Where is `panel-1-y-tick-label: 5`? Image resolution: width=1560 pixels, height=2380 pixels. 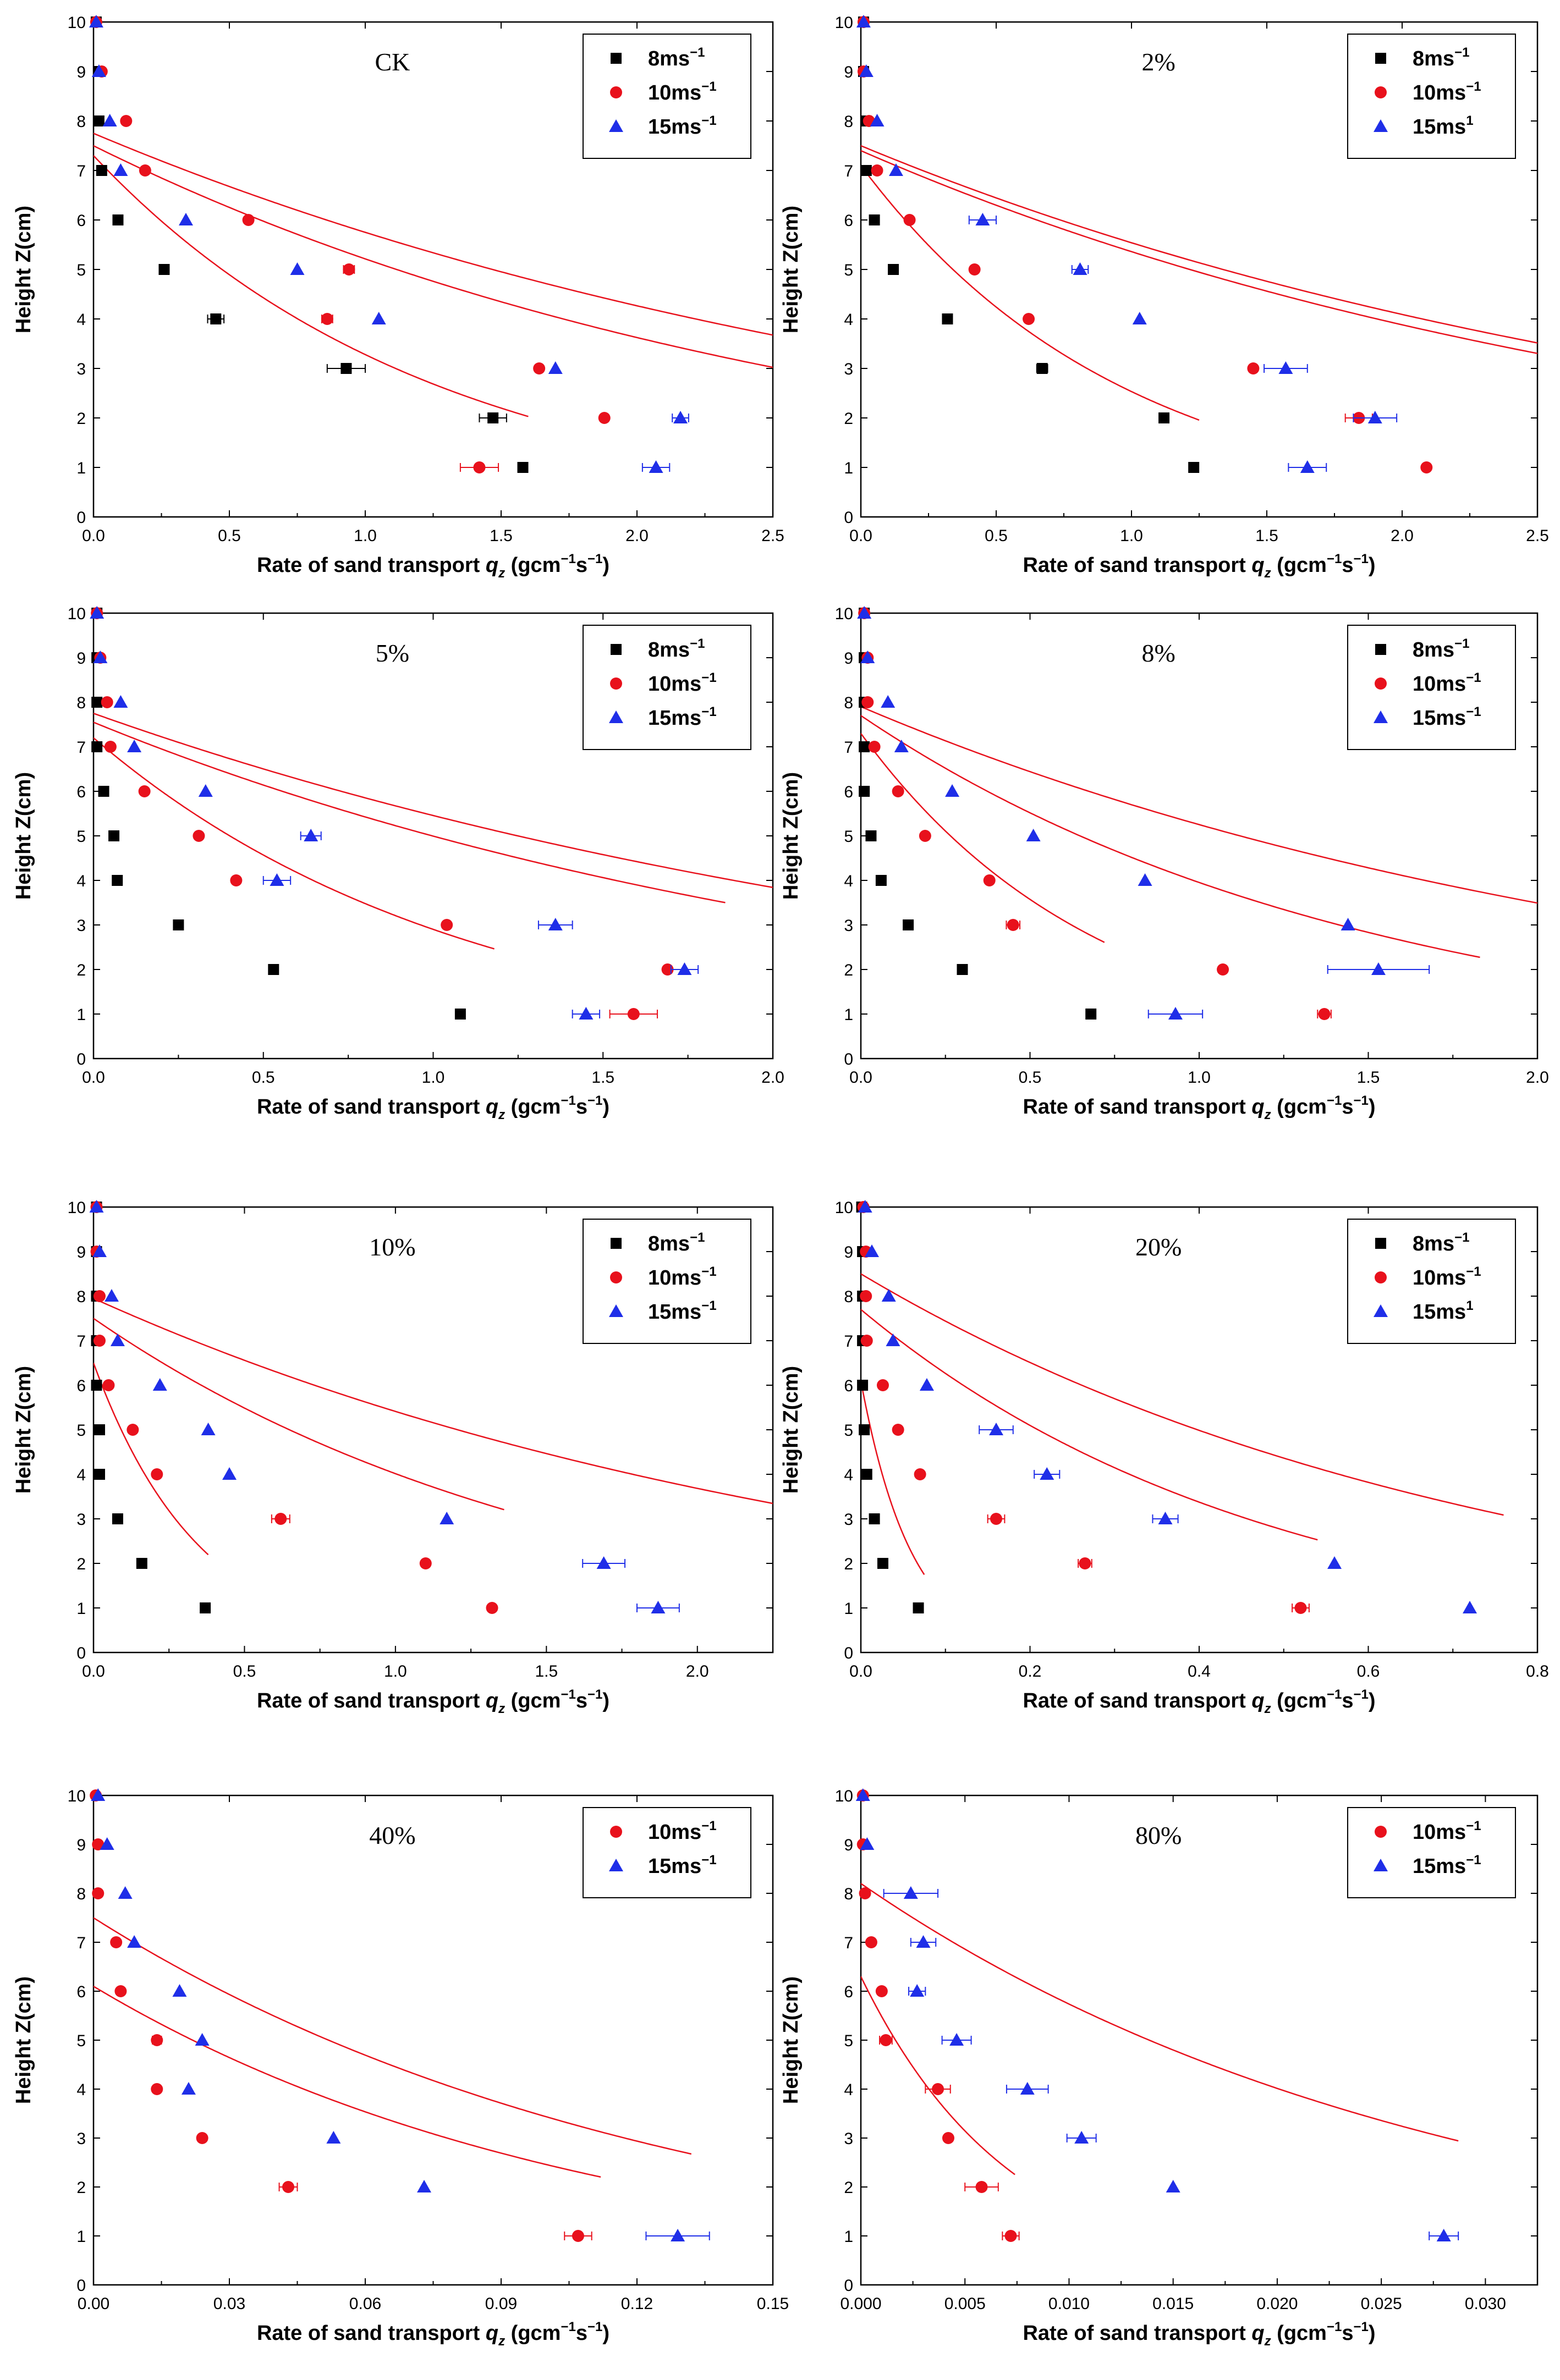
panel-1-y-tick-label: 5 is located at coordinates (849, 270).